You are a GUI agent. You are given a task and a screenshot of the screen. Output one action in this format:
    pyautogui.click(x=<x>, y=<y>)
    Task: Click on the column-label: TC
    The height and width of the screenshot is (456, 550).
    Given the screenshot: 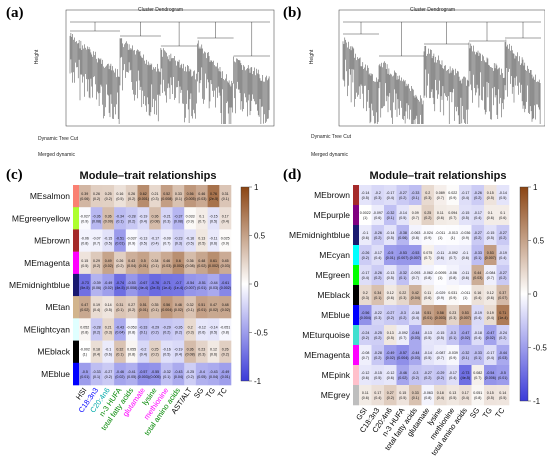 What is the action you would take?
    pyautogui.click(x=222, y=393)
    